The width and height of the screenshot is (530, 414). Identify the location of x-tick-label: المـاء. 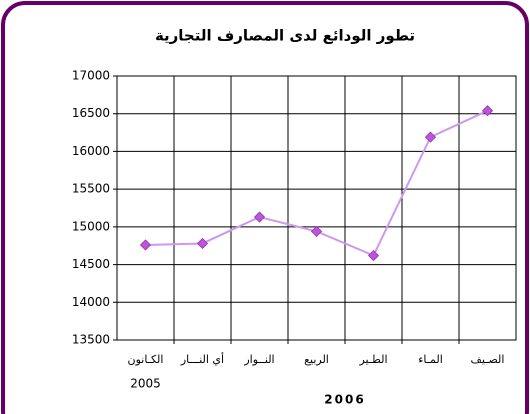
(430, 359).